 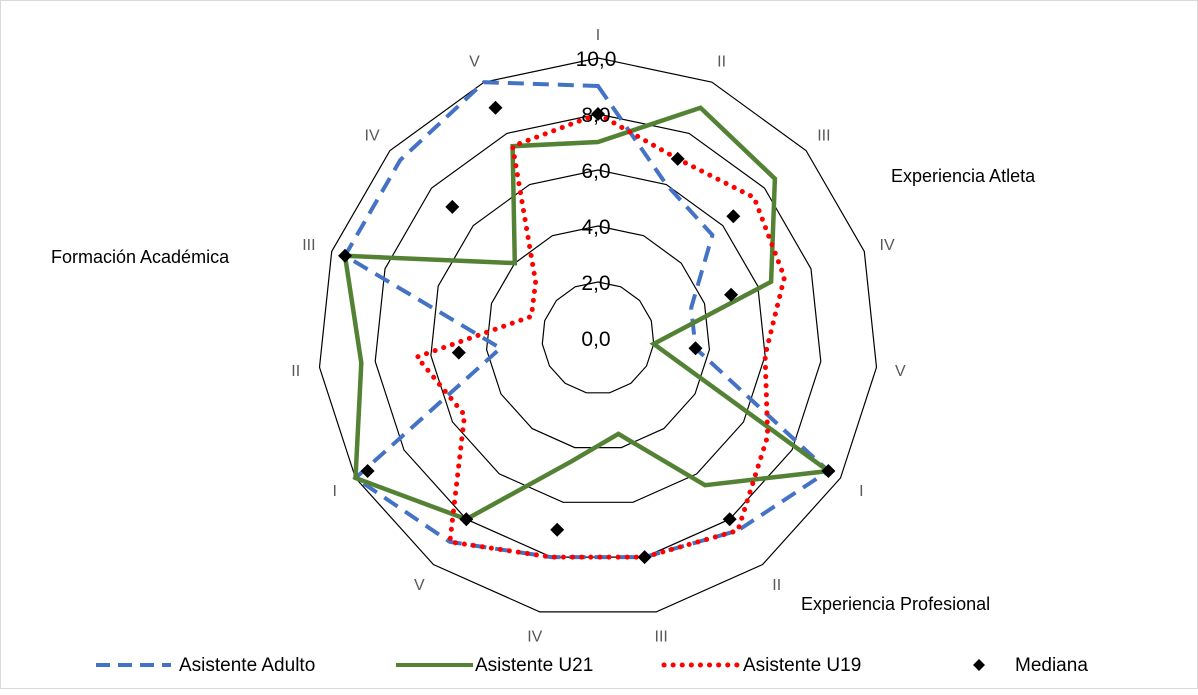 What do you see at coordinates (140, 257) in the screenshot?
I see `group-label-formacion-academica: Formación Académica` at bounding box center [140, 257].